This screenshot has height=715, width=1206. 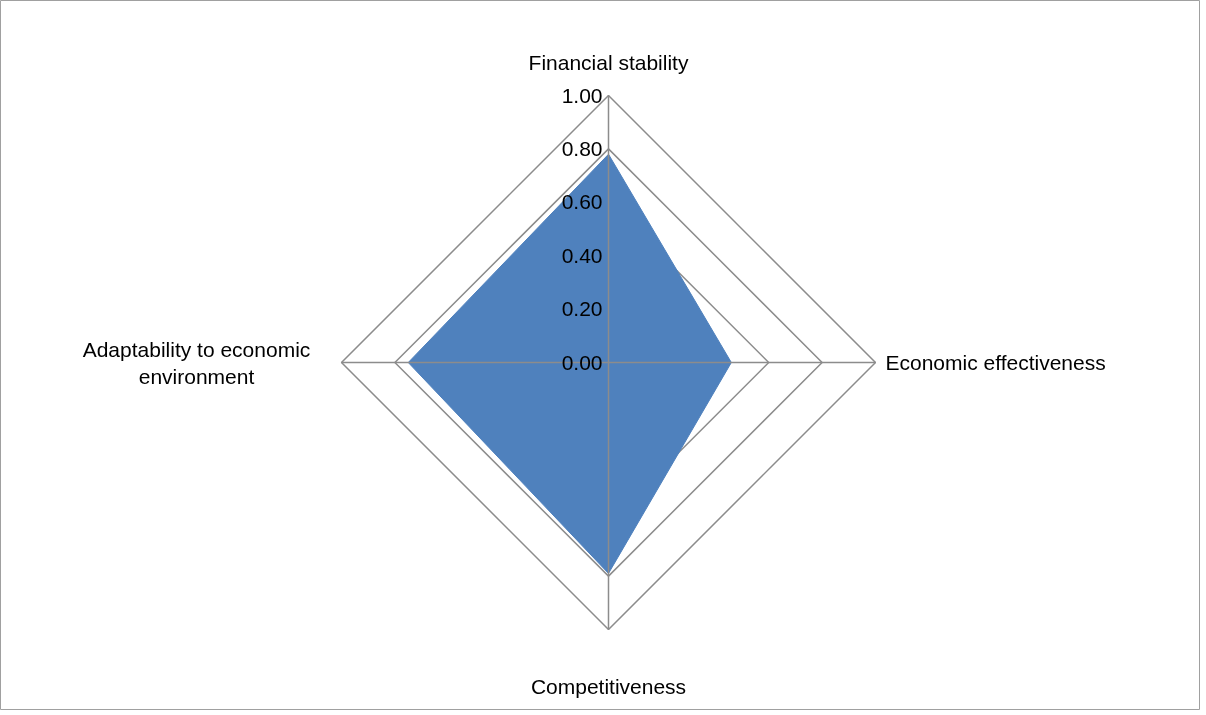 I want to click on y-tick-label: 0.00, so click(x=582, y=362).